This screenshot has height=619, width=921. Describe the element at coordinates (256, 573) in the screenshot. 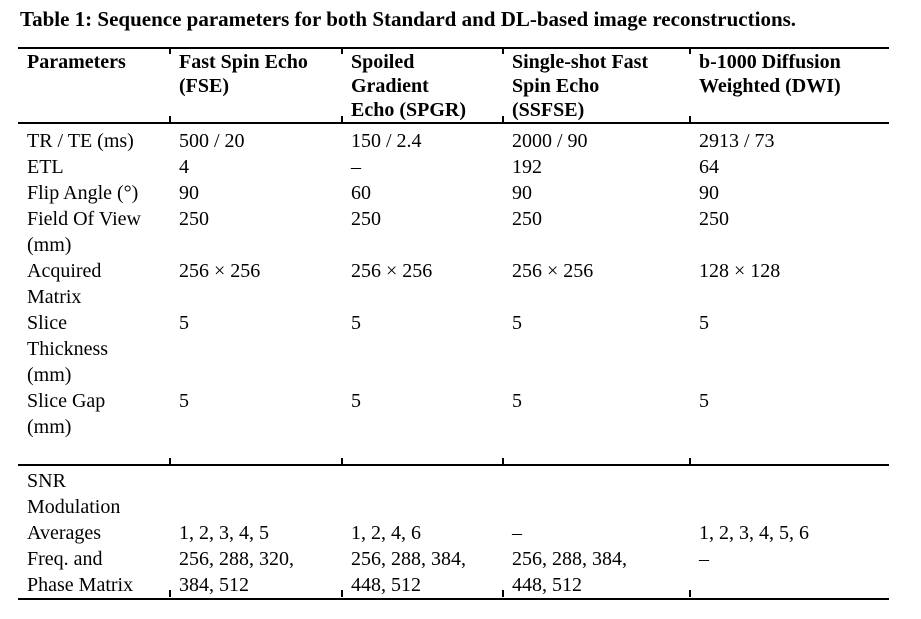

I see `table-cell: 256, 288, 320, 384, 512` at that location.